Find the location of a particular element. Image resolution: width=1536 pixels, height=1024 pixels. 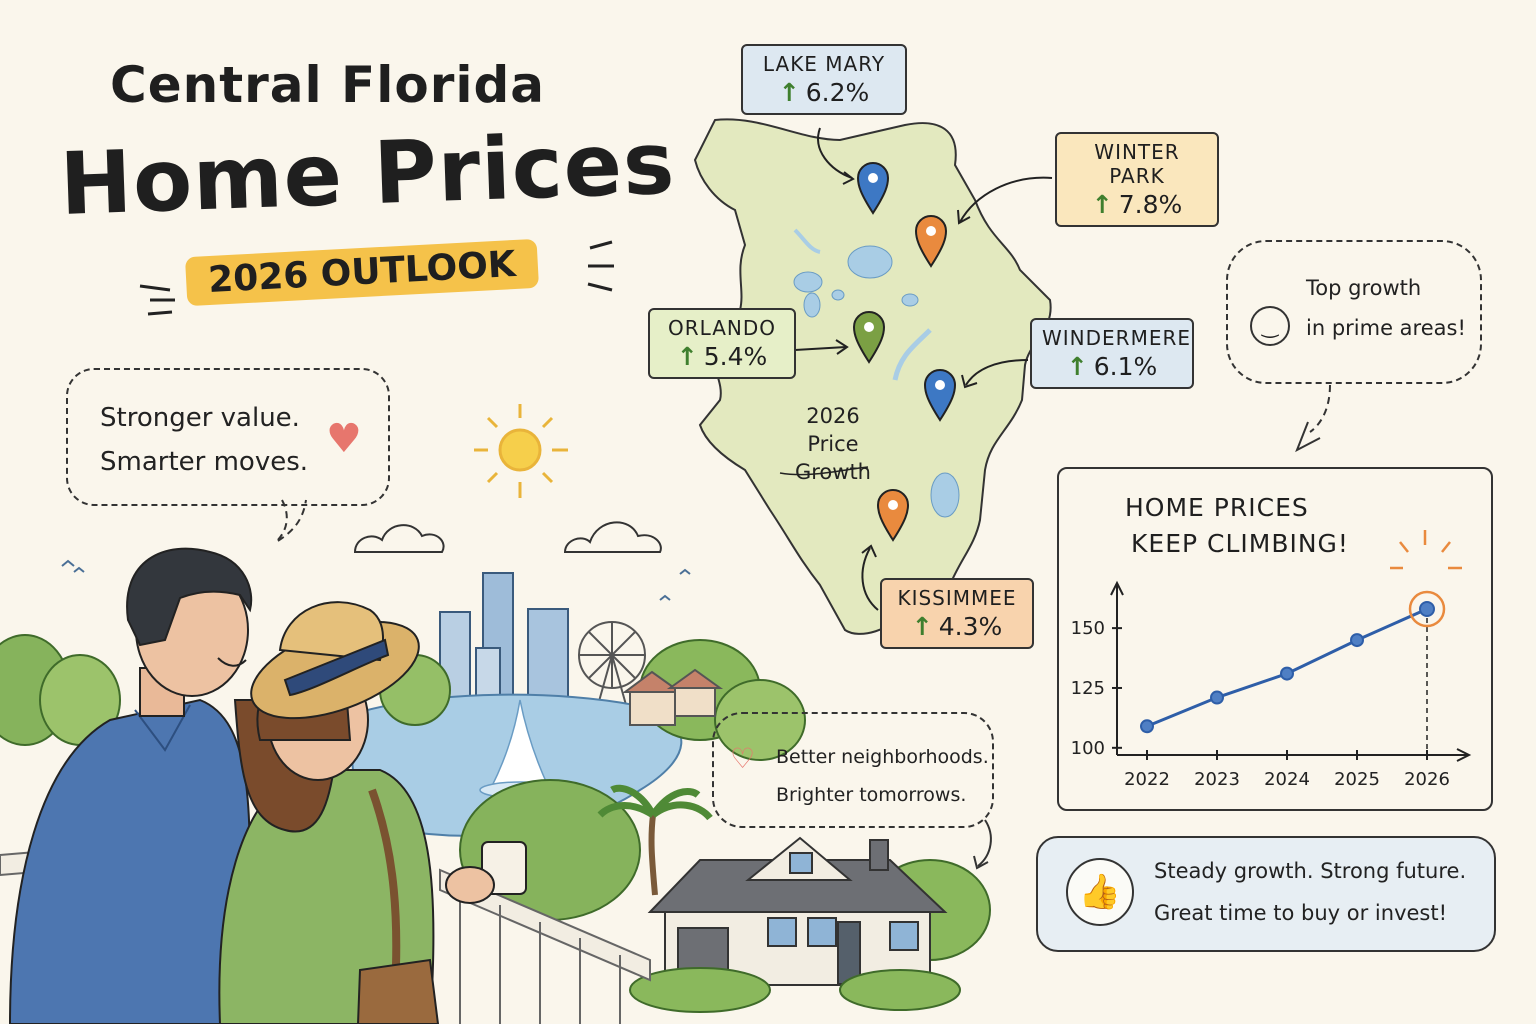

map-pins is located at coordinates (904, 352).